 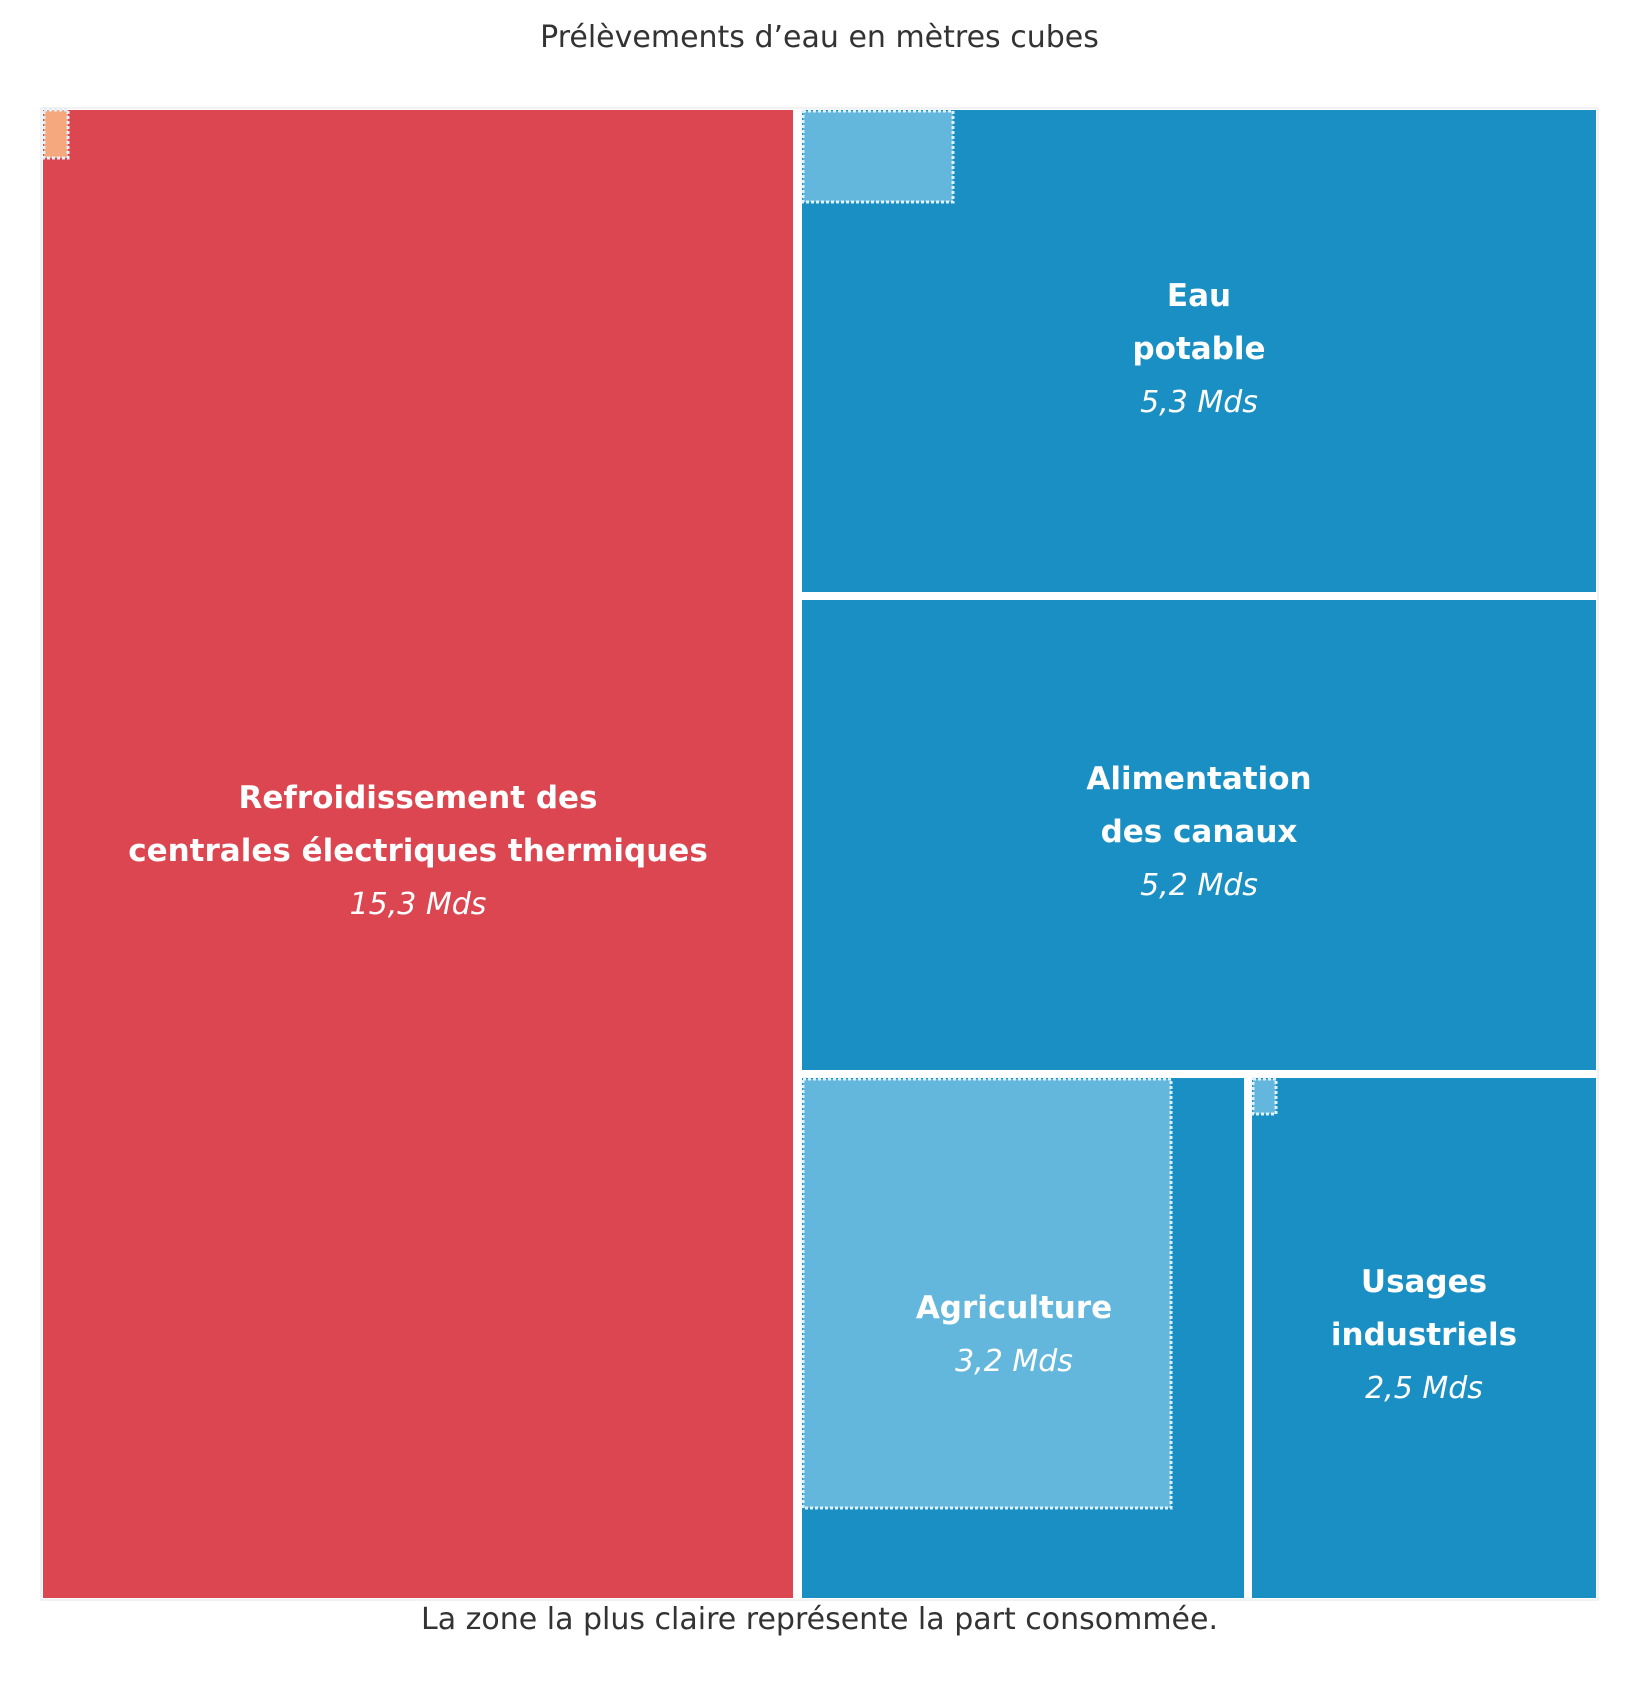 What do you see at coordinates (1199, 402) in the screenshot?
I see `tile-value-label: 5,3 Mds` at bounding box center [1199, 402].